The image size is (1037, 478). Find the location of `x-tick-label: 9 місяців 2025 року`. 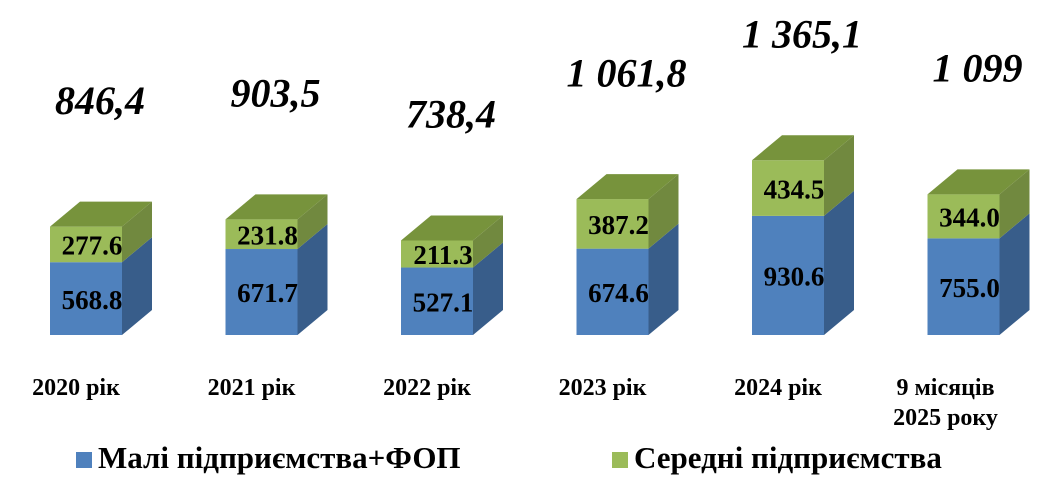

x-tick-label: 9 місяців 2025 року is located at coordinates (945, 403).